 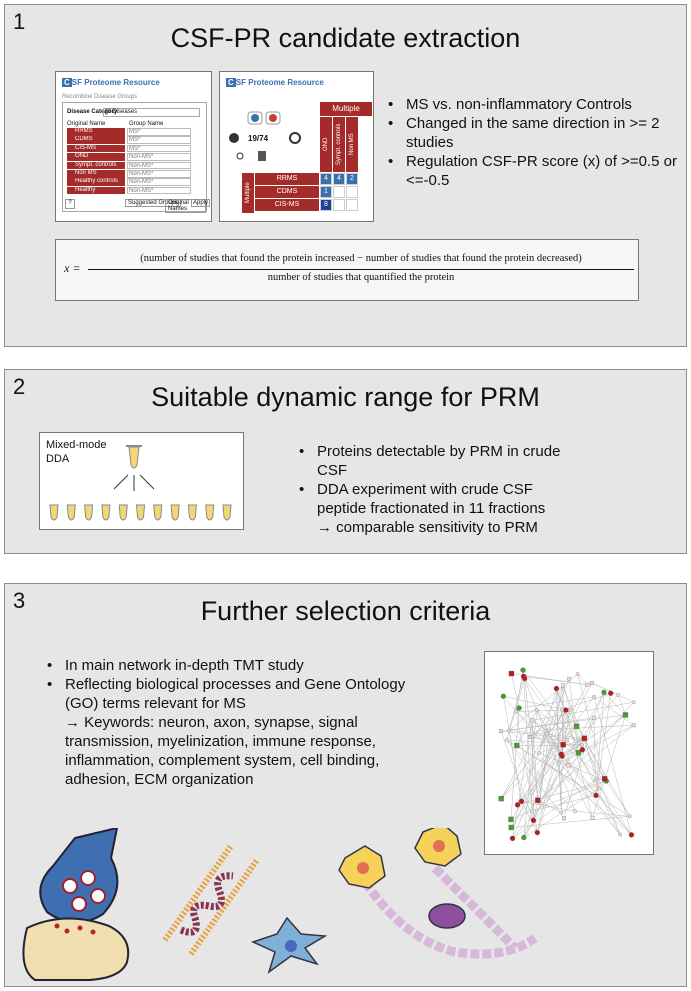 I want to click on vesicle, so click(x=70, y=886).